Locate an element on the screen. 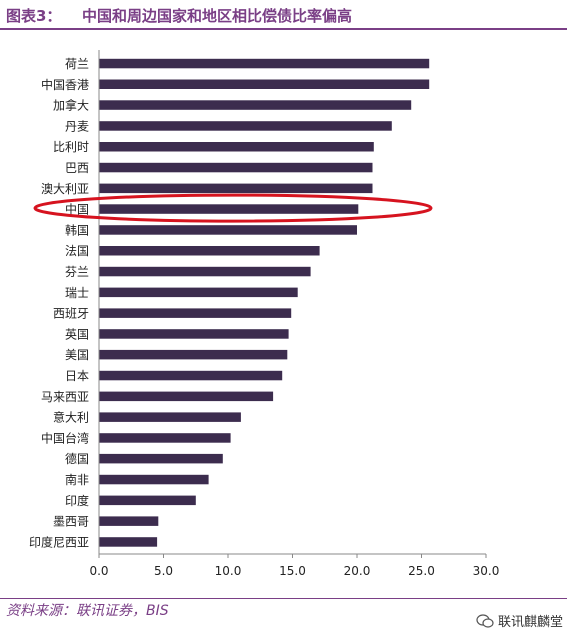 The height and width of the screenshot is (643, 567). category-label: 印度 is located at coordinates (77, 500).